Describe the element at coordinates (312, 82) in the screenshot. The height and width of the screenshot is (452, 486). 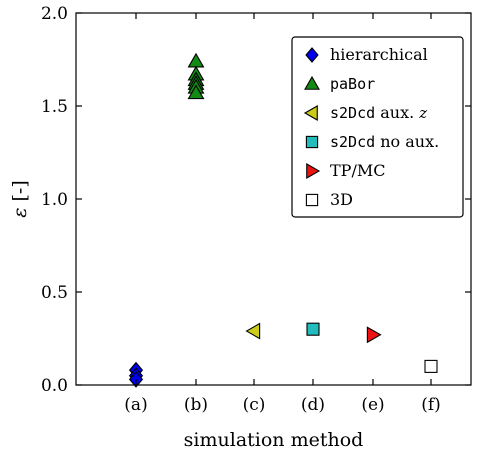
I see `legend-marker-paBor` at that location.